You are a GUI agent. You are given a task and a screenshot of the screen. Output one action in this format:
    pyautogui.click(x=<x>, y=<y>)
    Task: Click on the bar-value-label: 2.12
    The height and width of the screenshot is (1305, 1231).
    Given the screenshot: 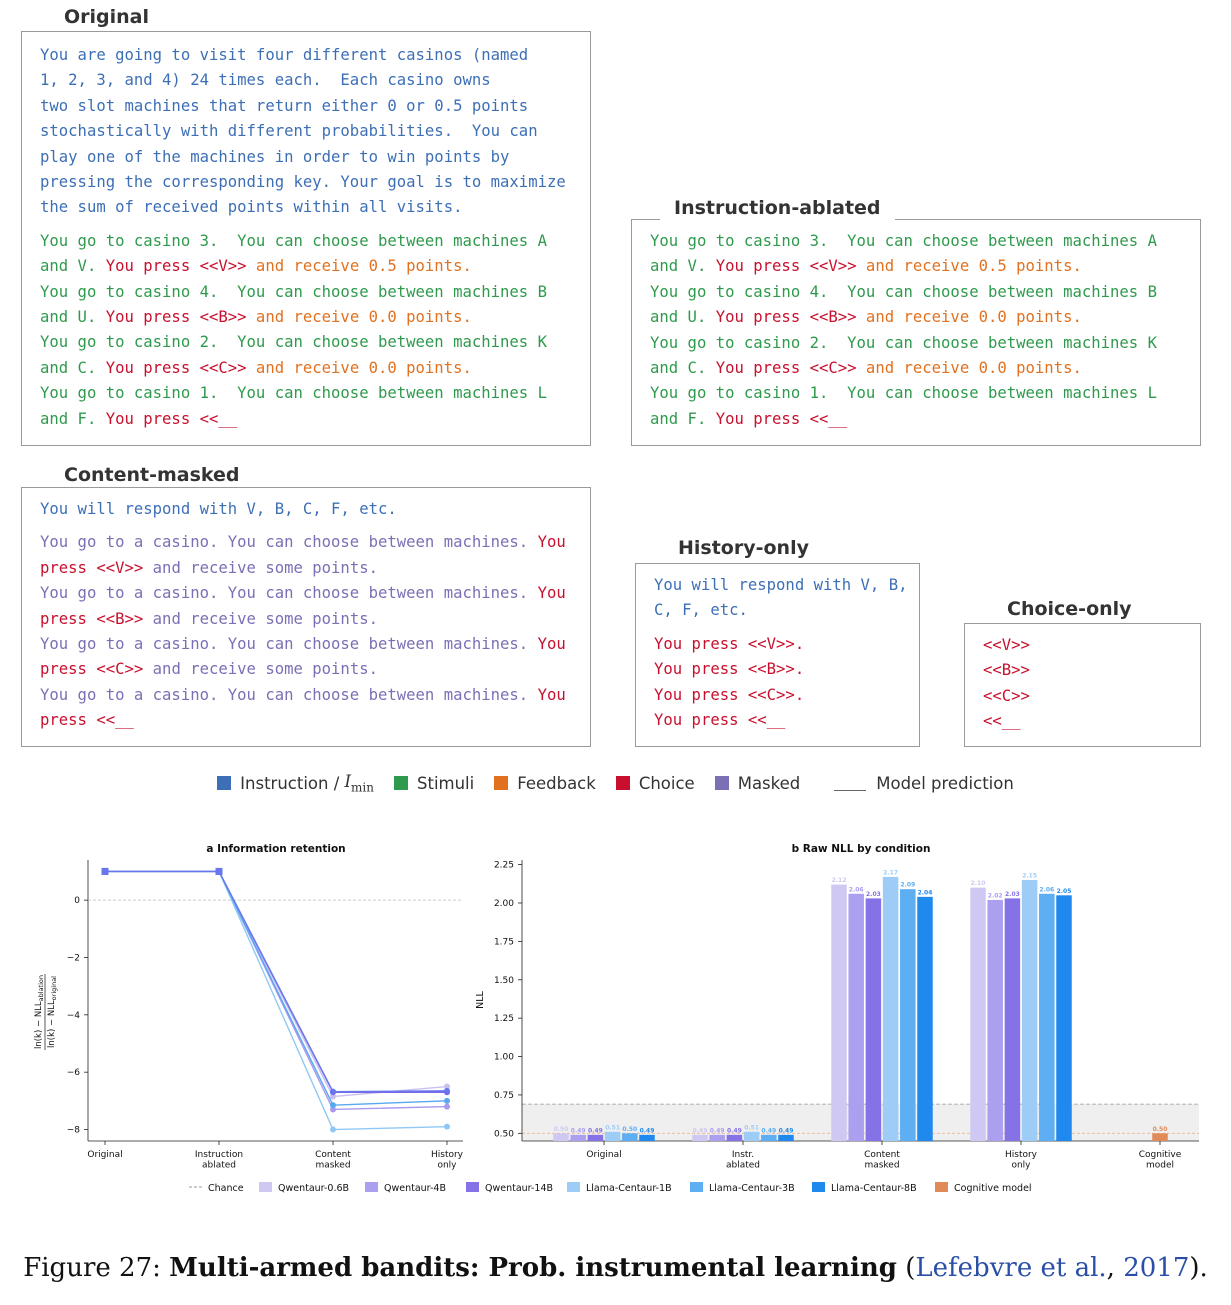 What is the action you would take?
    pyautogui.click(x=839, y=880)
    